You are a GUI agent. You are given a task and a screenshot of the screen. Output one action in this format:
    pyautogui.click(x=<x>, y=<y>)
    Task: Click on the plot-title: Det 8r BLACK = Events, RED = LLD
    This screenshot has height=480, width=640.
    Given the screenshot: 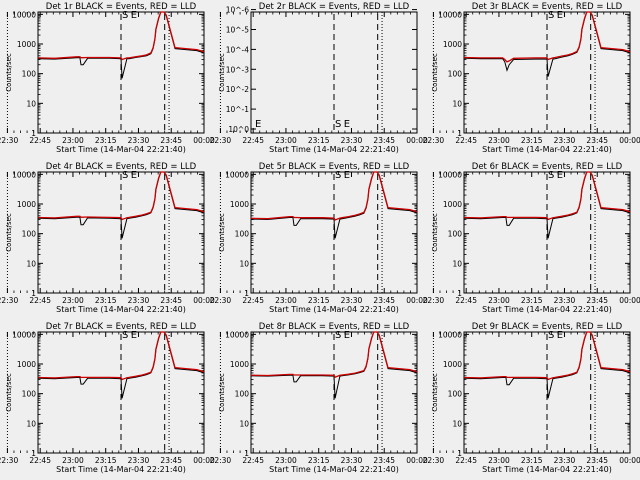 What is the action you would take?
    pyautogui.click(x=334, y=327)
    